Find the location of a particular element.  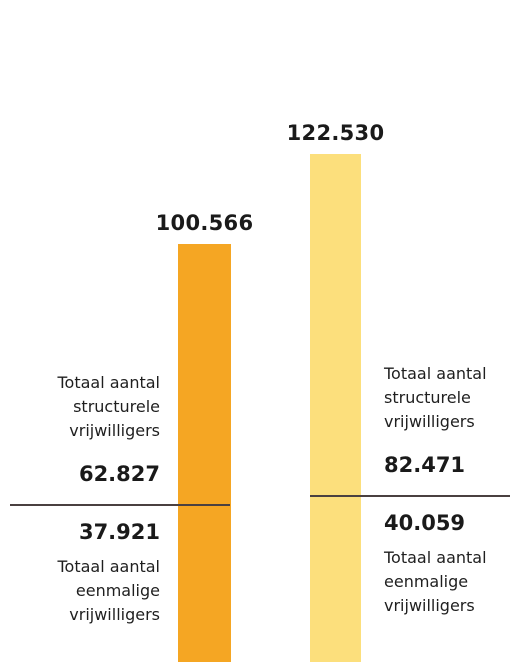

bar-total-label: 122.530 is located at coordinates (335, 132).